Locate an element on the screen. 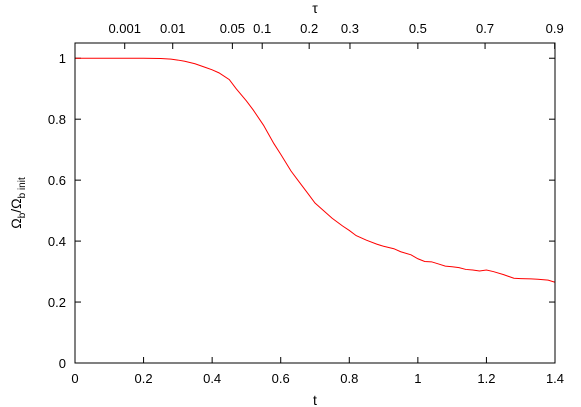 The height and width of the screenshot is (407, 581). x-tick-label: 0.8 is located at coordinates (349, 378).